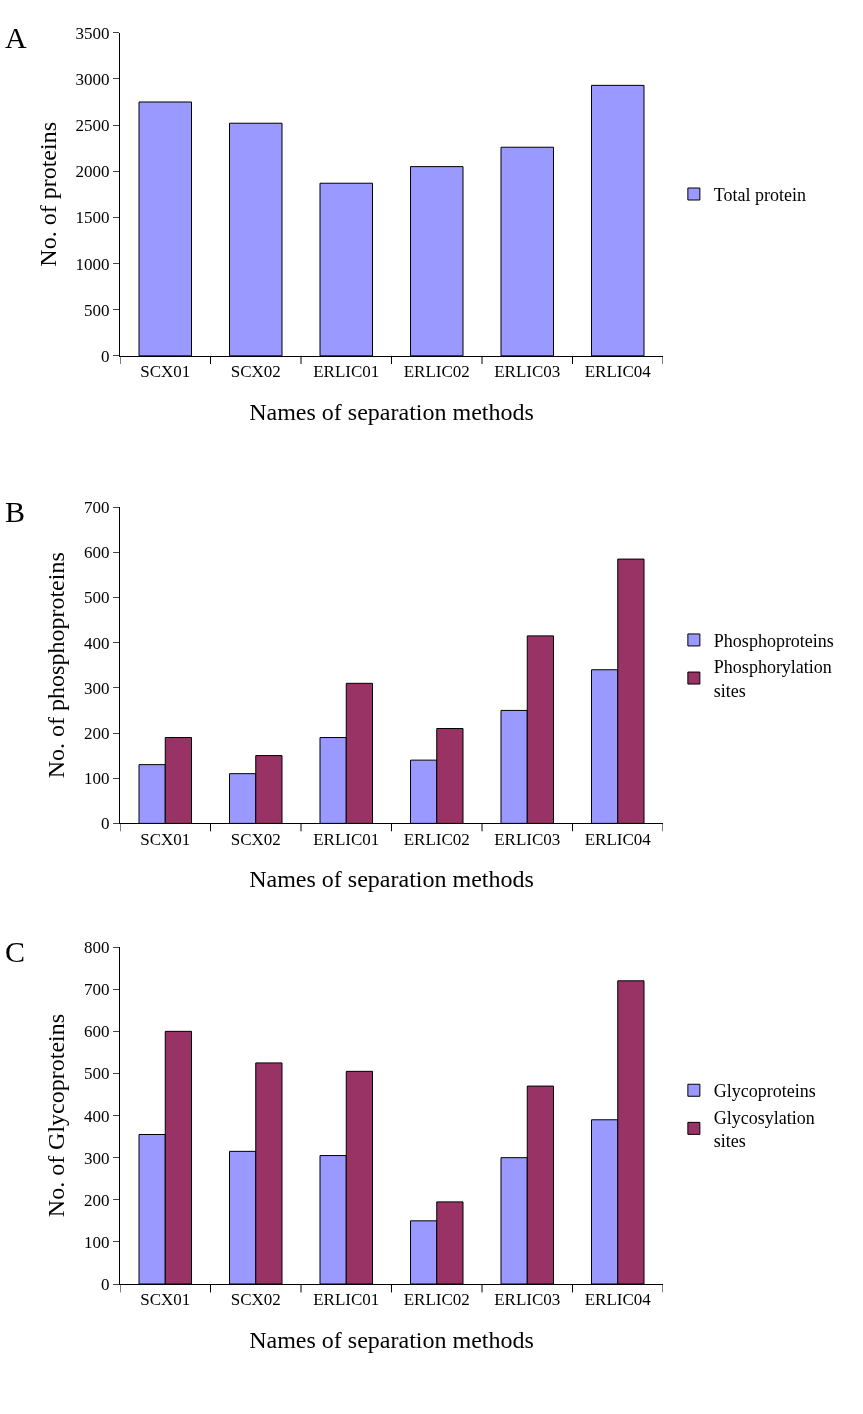 The height and width of the screenshot is (1414, 863). I want to click on legend-label: Glycoproteins, so click(764, 1091).